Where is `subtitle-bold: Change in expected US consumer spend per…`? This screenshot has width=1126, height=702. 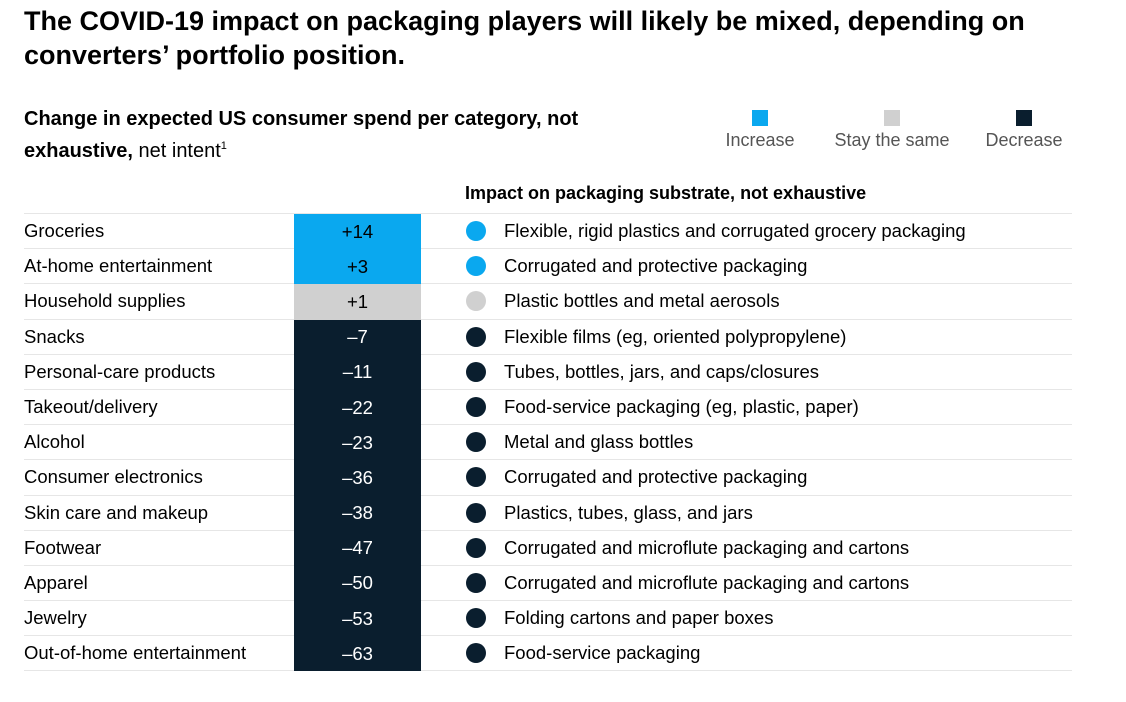 subtitle-bold: Change in expected US consumer spend per… is located at coordinates (301, 135).